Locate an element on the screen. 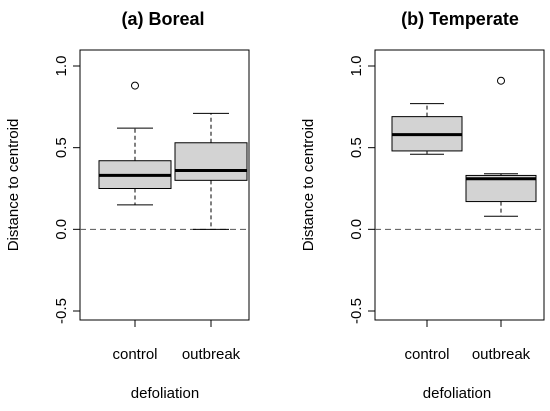 This screenshot has height=411, width=550. chart-title: (b) Temperate is located at coordinates (460, 19).